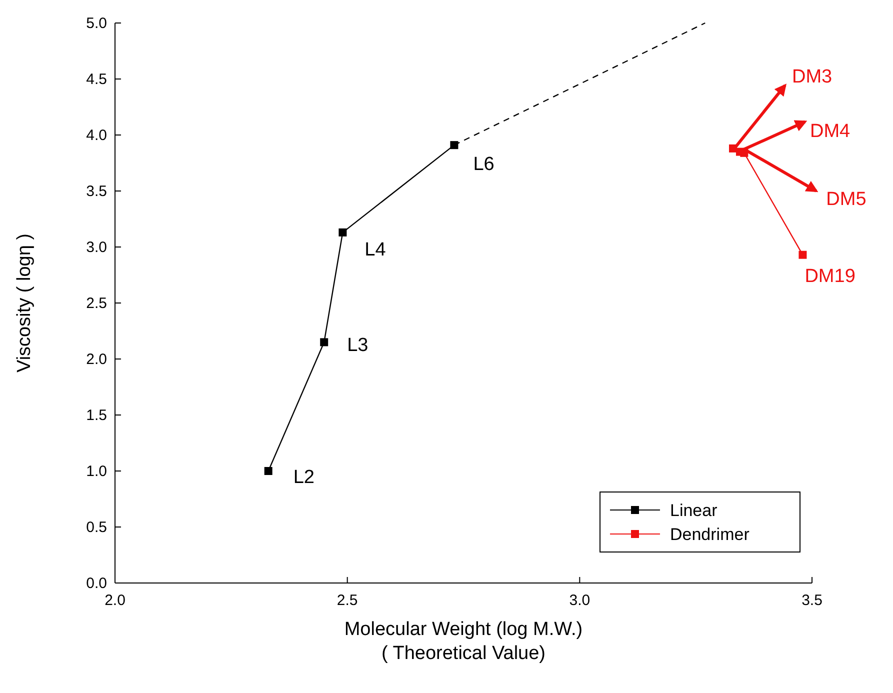 This screenshot has width=893, height=693. What do you see at coordinates (96, 79) in the screenshot?
I see `y-tick-label: 4.5` at bounding box center [96, 79].